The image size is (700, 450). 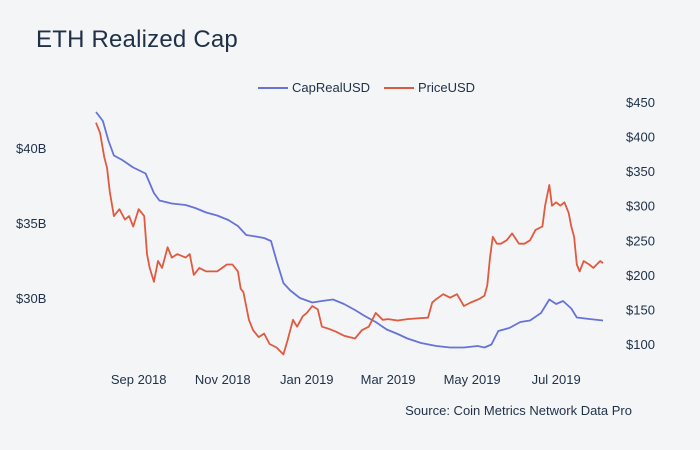 What do you see at coordinates (640, 137) in the screenshot?
I see `right-tick-label: $400` at bounding box center [640, 137].